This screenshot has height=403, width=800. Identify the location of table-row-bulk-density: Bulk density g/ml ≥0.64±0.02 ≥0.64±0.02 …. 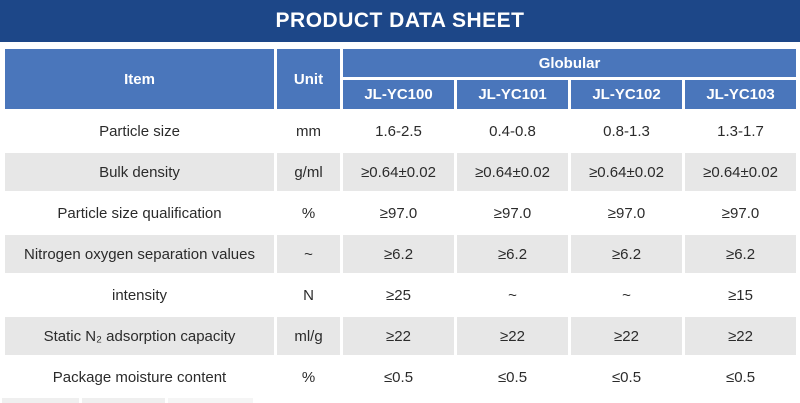
(401, 172).